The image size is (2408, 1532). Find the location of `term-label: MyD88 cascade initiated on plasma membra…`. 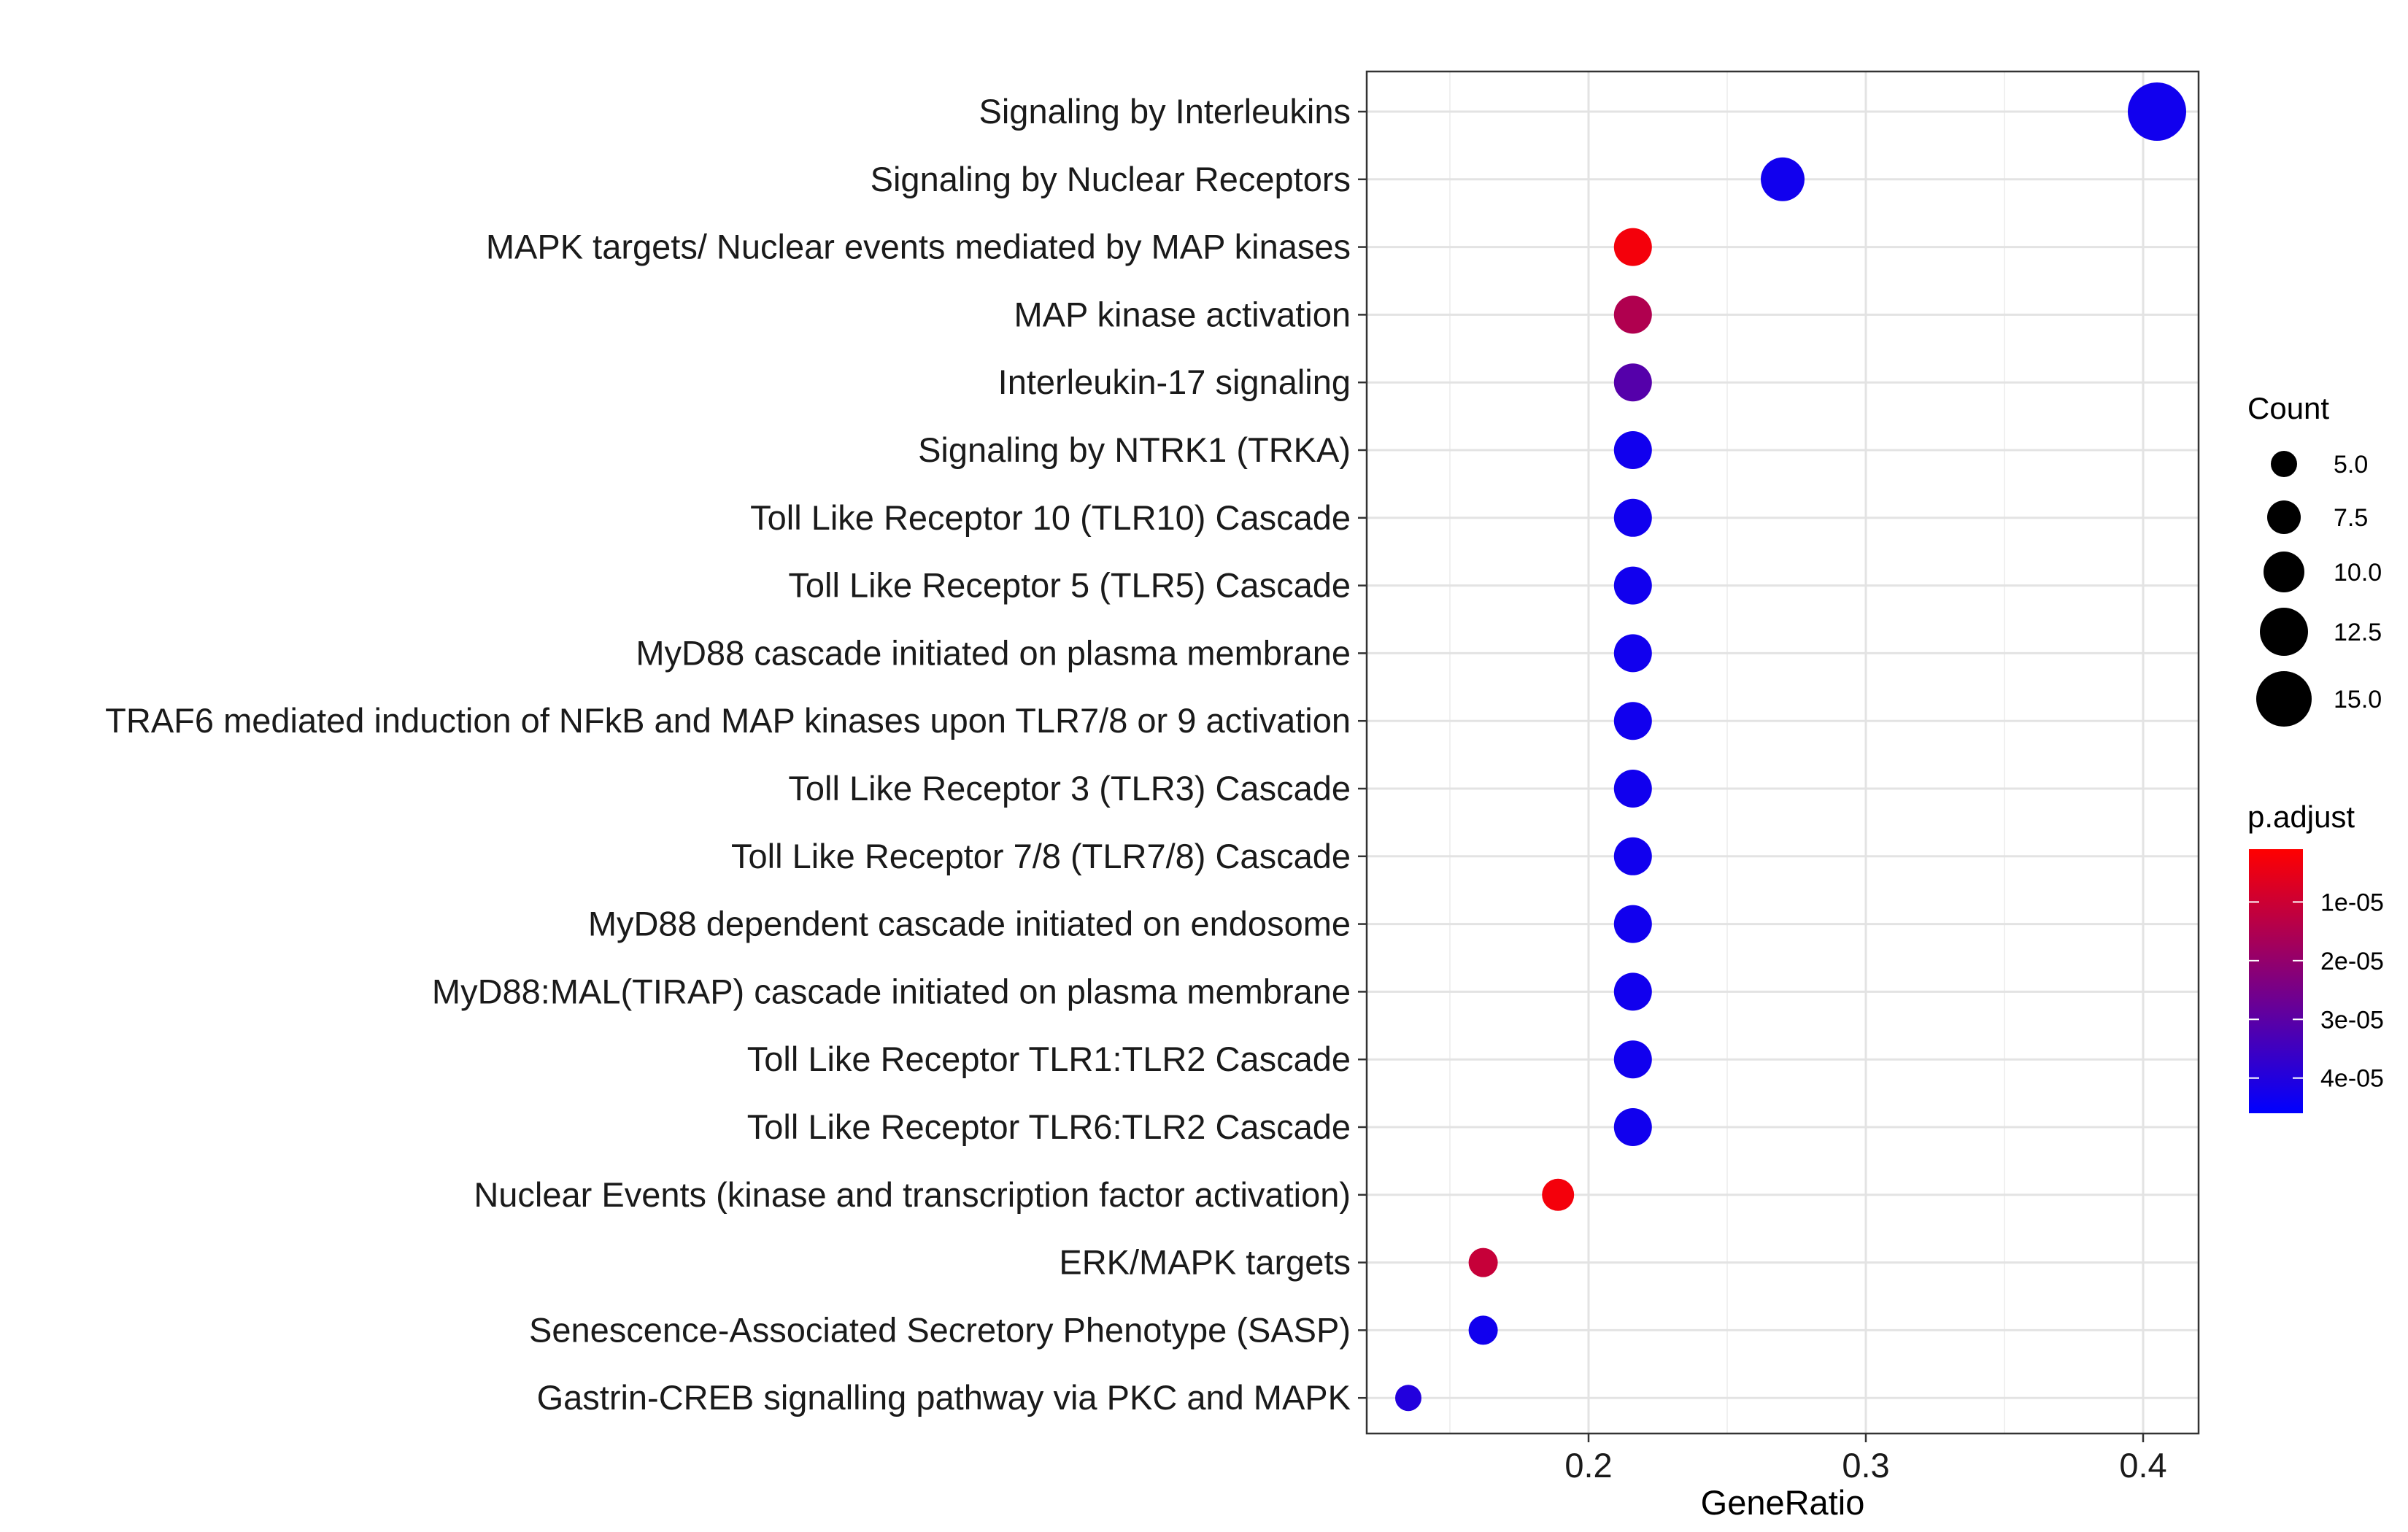

term-label: MyD88 cascade initiated on plasma membra… is located at coordinates (993, 653).